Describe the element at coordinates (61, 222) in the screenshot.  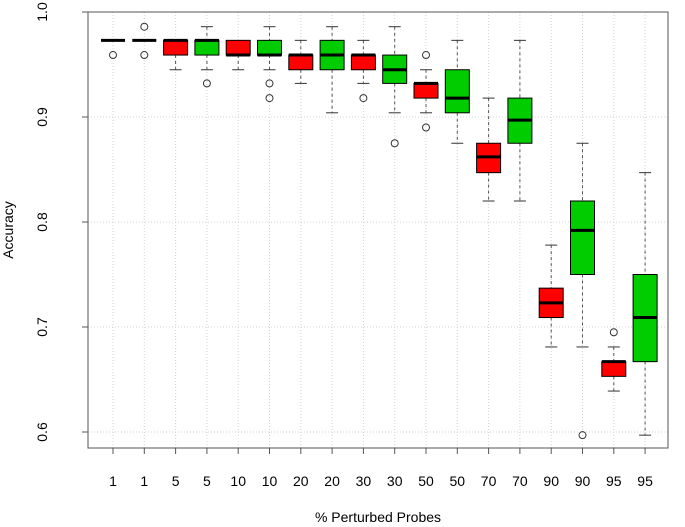
I see `y-axis: 0.6 0.7 0.8 0.9 1.0` at that location.